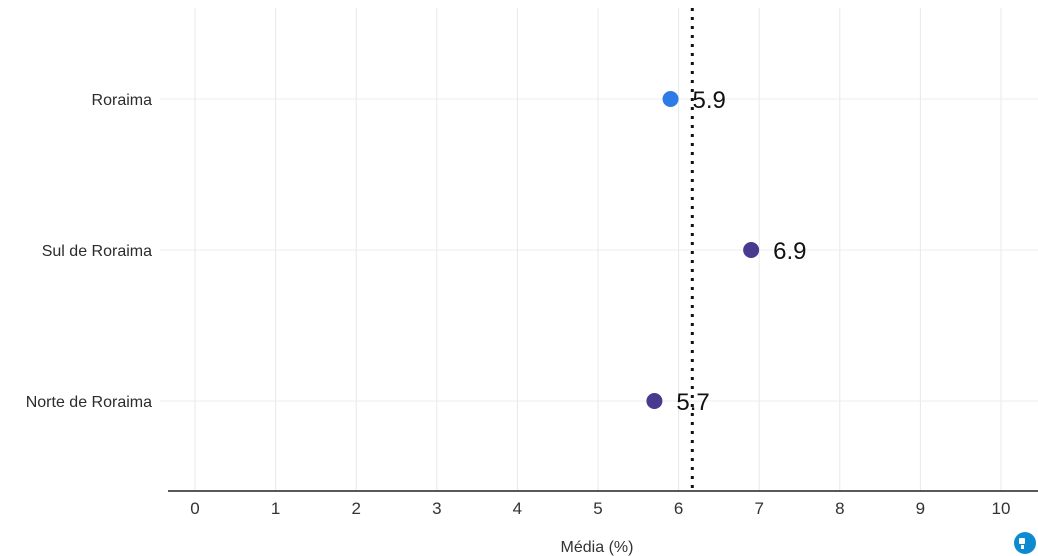 This screenshot has height=556, width=1038. I want to click on data-label: 5.9, so click(709, 100).